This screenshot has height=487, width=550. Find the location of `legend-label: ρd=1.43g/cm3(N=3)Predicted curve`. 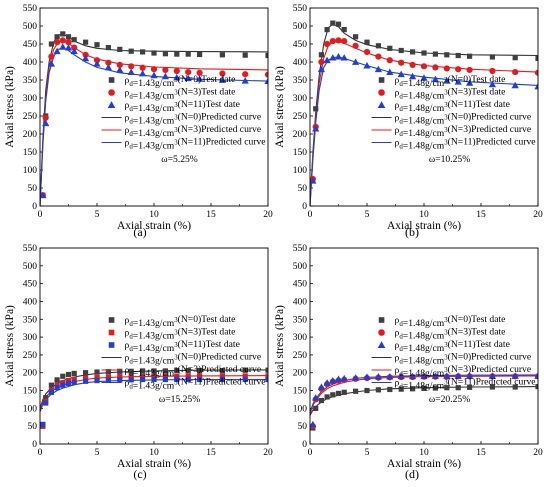

legend-label: ρd=1.43g/cm3(N=3)Predicted curve is located at coordinates (193, 131).